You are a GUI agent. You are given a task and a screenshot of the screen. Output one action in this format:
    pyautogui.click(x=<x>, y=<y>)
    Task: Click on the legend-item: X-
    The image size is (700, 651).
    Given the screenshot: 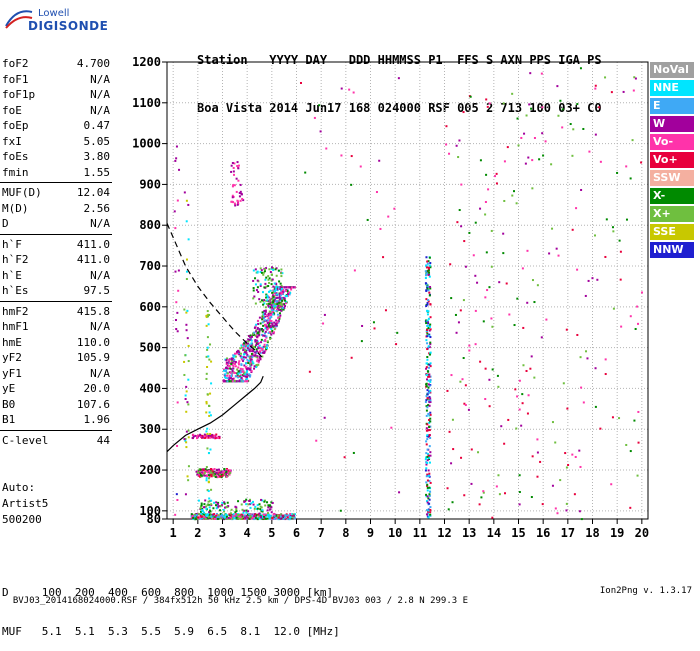 What is the action you would take?
    pyautogui.click(x=672, y=196)
    